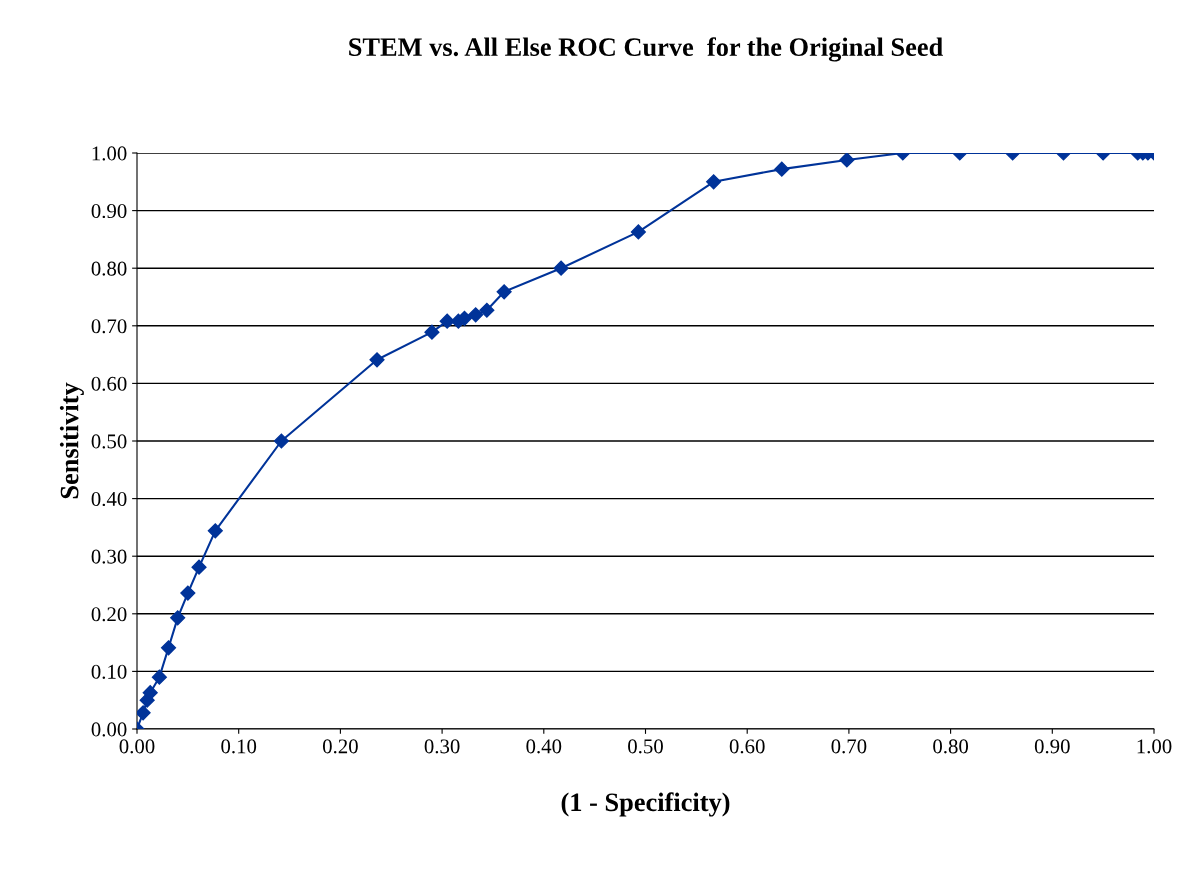 This screenshot has width=1199, height=869. I want to click on y-tick-label: 0.90, so click(109, 211).